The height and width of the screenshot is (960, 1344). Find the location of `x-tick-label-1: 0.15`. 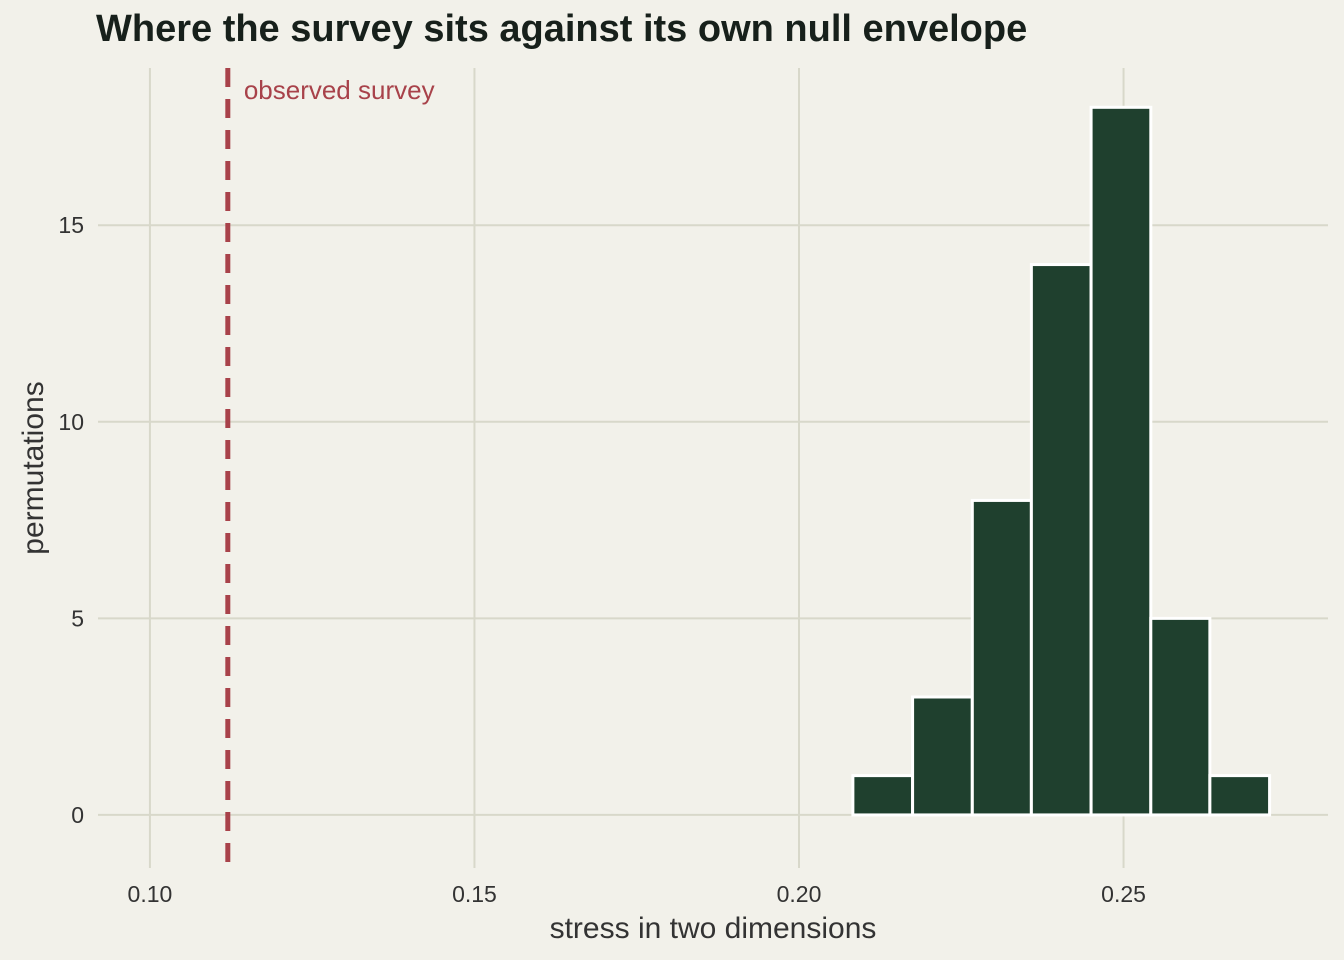

x-tick-label-1: 0.15 is located at coordinates (474, 894).